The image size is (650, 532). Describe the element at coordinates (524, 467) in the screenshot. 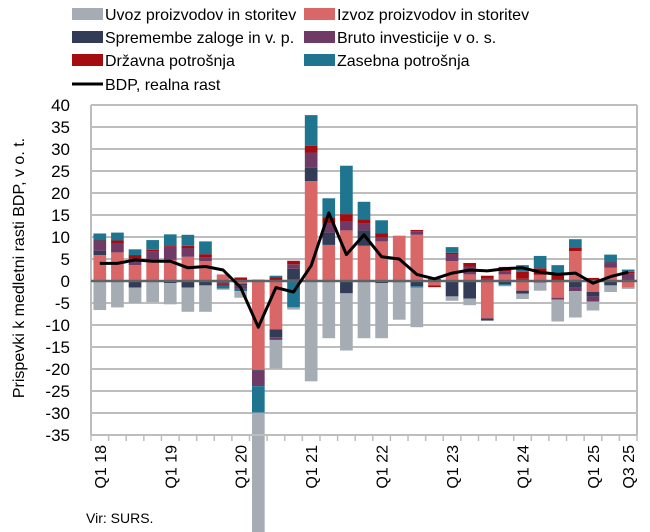

I see `x-tick-label: Q1 24` at that location.